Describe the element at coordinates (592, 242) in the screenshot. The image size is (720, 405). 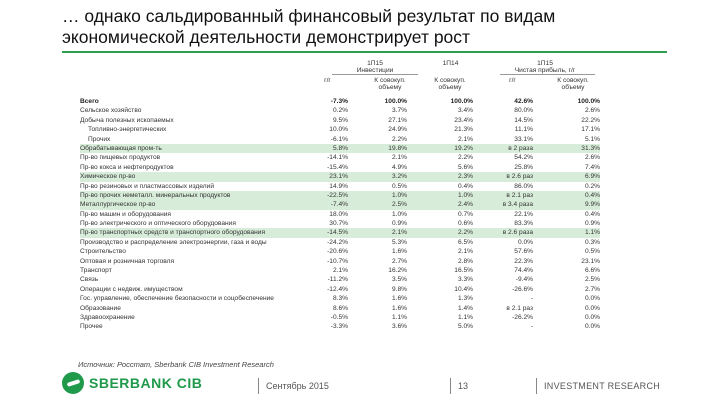
I see `cell-v5: 0.3%` at that location.